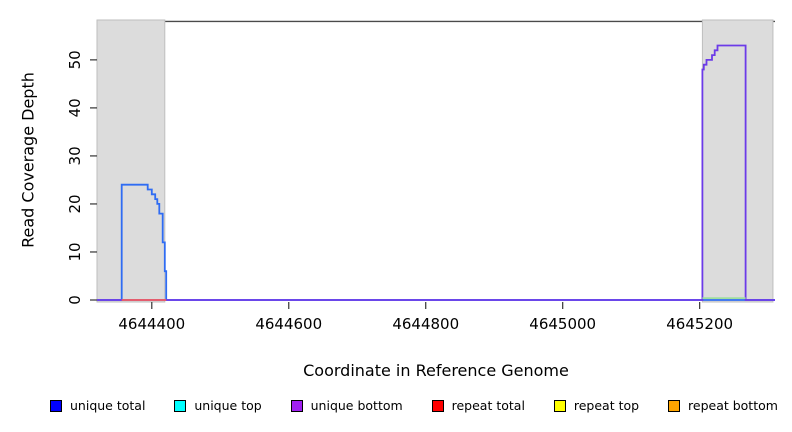 The height and width of the screenshot is (432, 792). What do you see at coordinates (488, 405) in the screenshot?
I see `legend-label: repeat total` at bounding box center [488, 405].